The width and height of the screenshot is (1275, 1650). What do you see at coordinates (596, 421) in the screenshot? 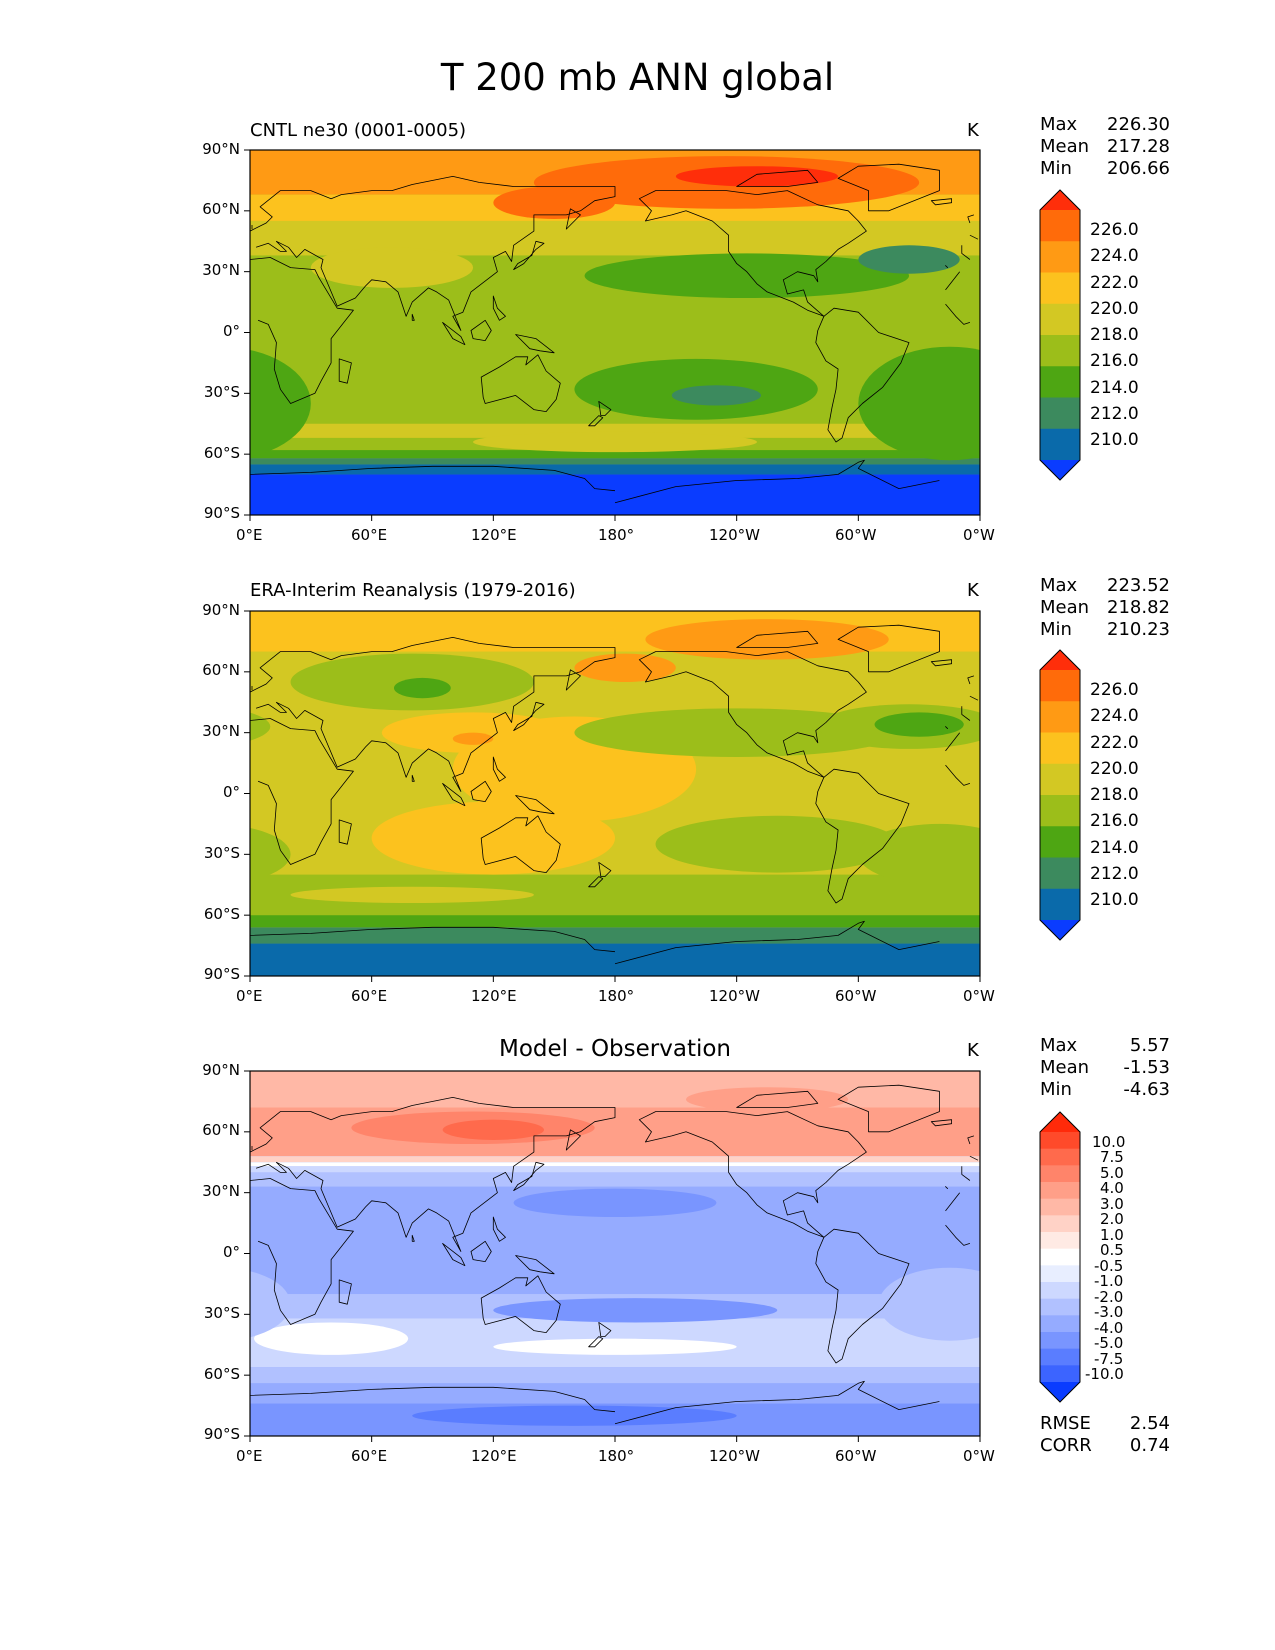
I see `coastline-newzealand2` at bounding box center [596, 421].